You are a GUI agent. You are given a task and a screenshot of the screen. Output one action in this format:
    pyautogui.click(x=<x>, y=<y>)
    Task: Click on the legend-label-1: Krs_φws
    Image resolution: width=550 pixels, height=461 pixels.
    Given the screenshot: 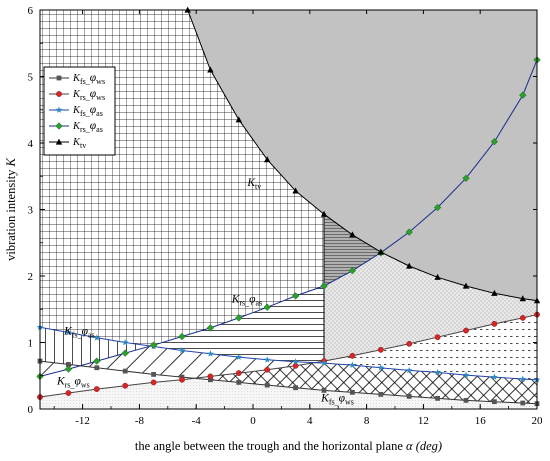 What is the action you would take?
    pyautogui.click(x=88, y=95)
    